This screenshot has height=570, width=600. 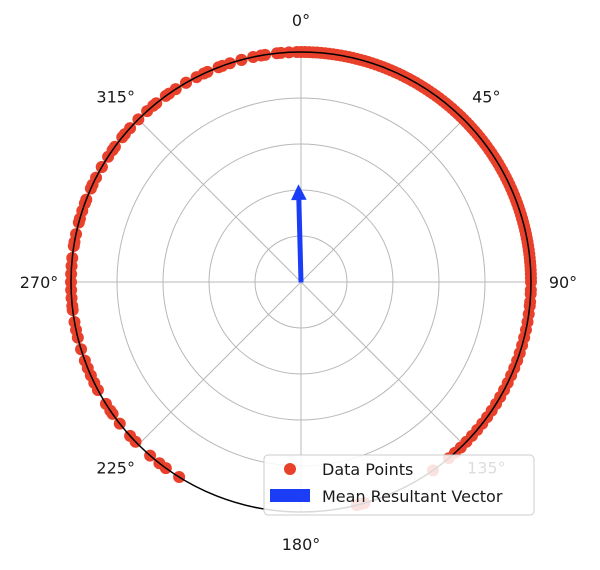 I want to click on angle-tick-label-7: 315°, so click(x=115, y=97).